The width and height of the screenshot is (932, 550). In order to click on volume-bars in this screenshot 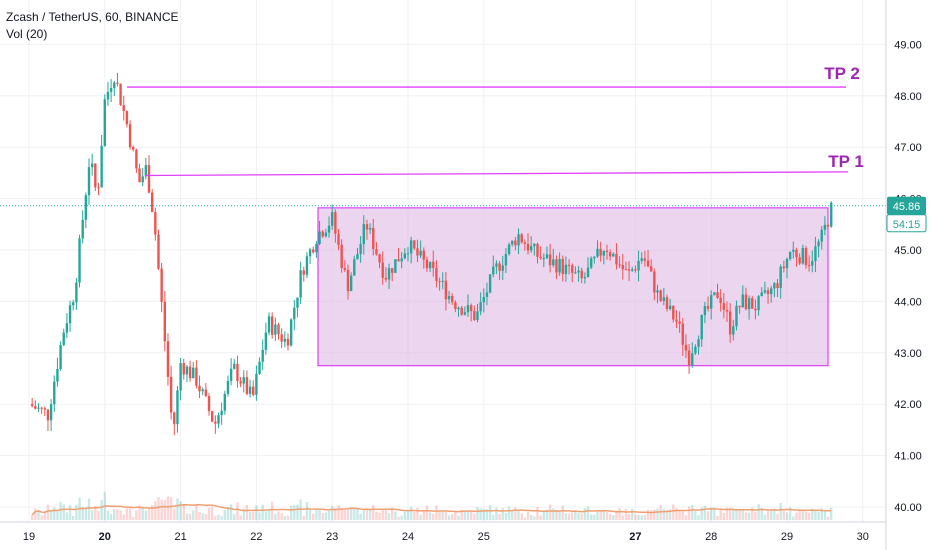, I will do `click(431, 505)`.